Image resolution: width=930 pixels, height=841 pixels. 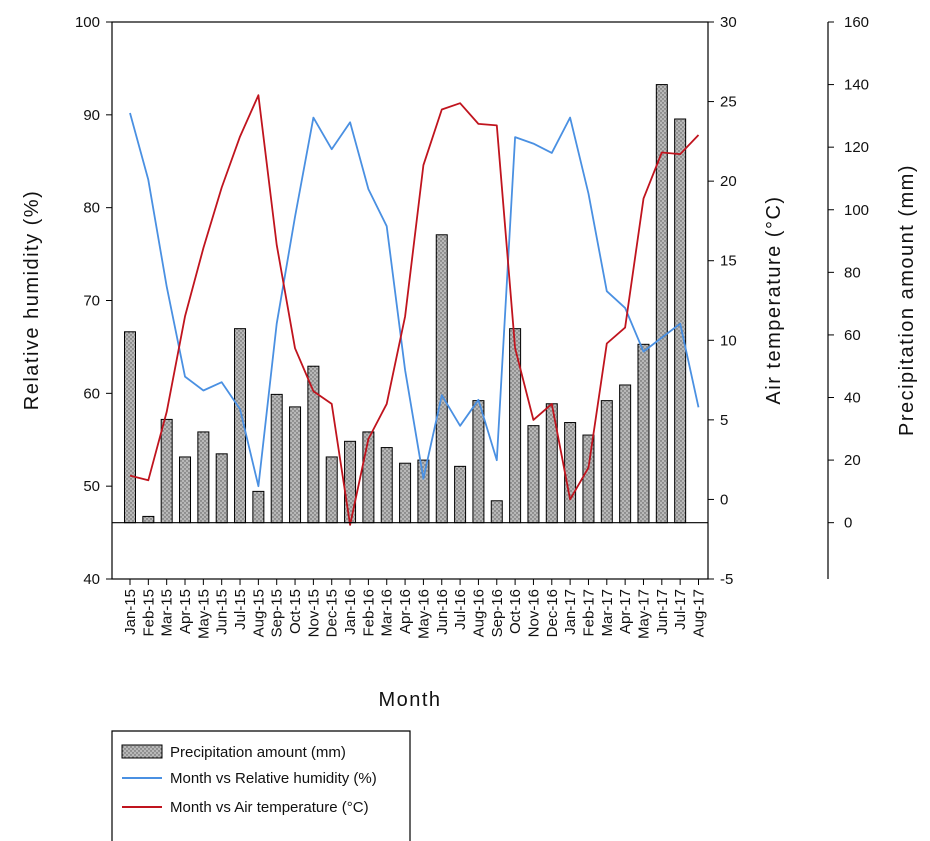 I want to click on humidity-axis-title: Relative humidity (%), so click(x=32, y=300).